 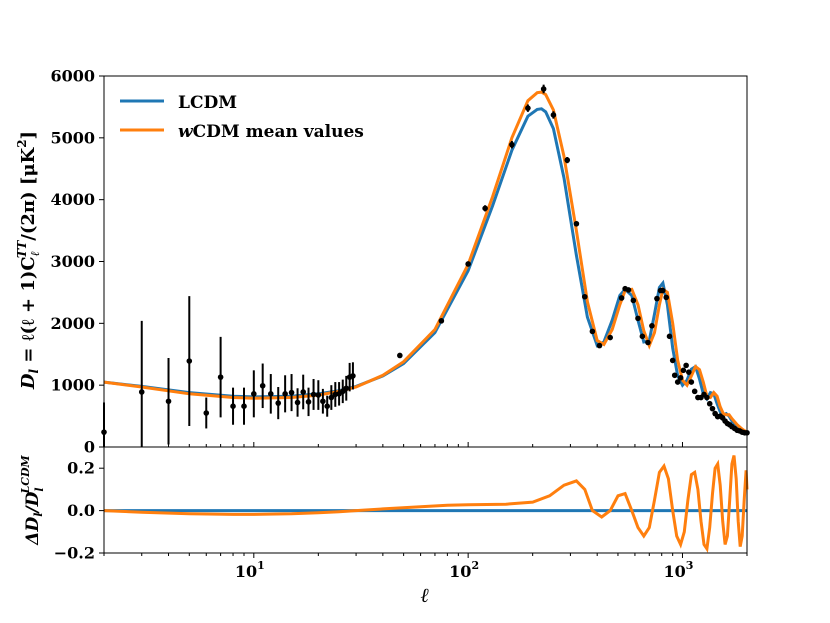 What do you see at coordinates (72, 137) in the screenshot?
I see `y-tick-label: 5000` at bounding box center [72, 137].